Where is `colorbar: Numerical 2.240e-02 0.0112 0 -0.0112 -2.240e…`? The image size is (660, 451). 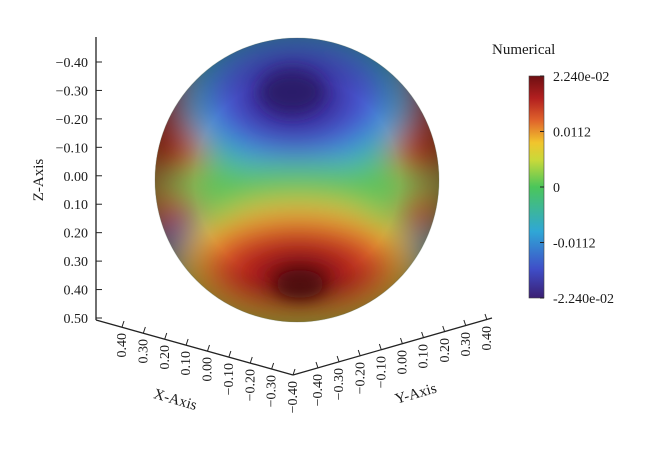 colorbar: Numerical 2.240e-02 0.0112 0 -0.0112 -2.240e… is located at coordinates (553, 174).